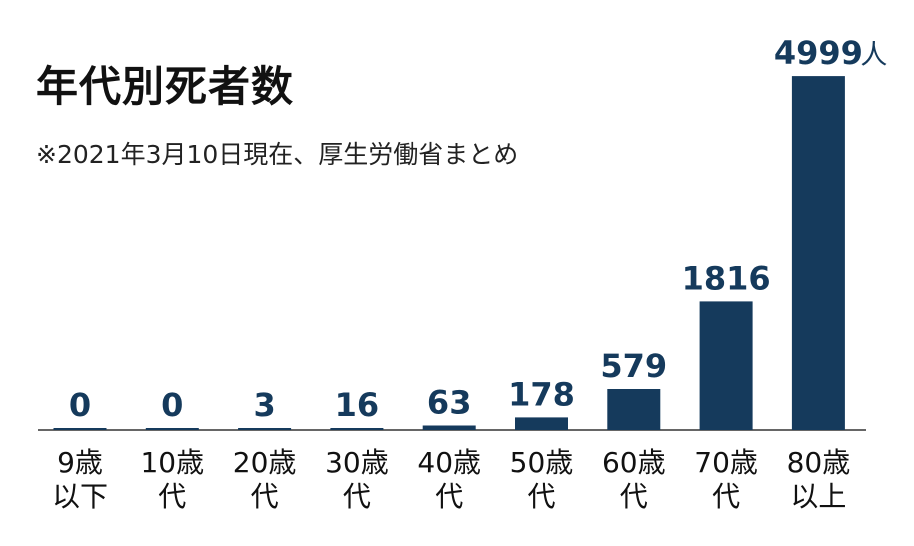  Describe the element at coordinates (265, 462) in the screenshot. I see `category-label-2-line-0: 20歳` at that location.